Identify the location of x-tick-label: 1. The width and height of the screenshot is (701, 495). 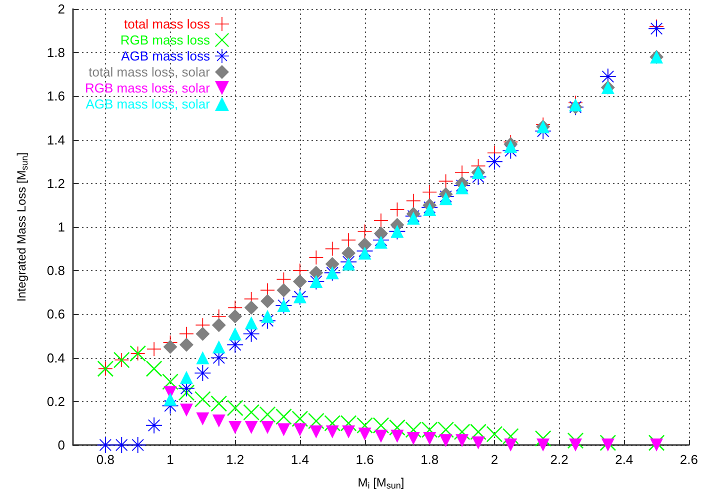
(170, 459).